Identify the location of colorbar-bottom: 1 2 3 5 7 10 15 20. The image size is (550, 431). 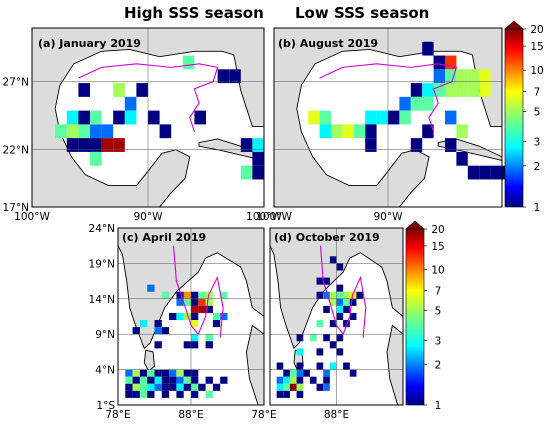
(425, 316).